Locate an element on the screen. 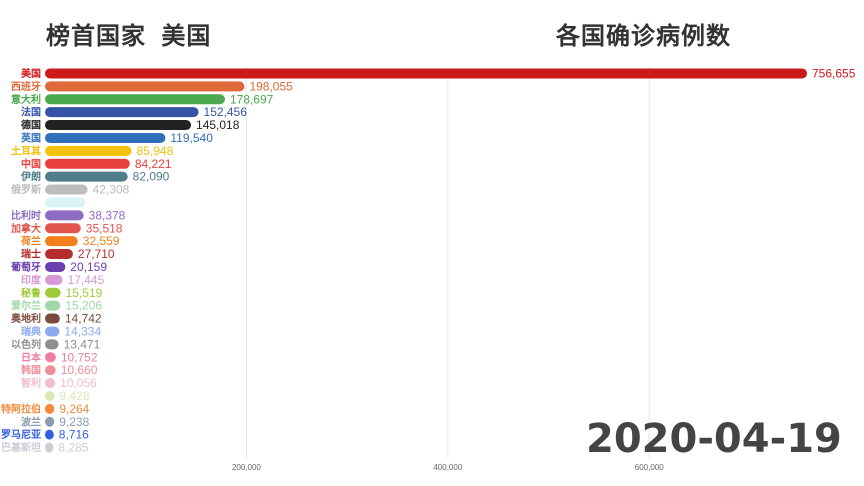  value-label: 756,655 is located at coordinates (834, 73).